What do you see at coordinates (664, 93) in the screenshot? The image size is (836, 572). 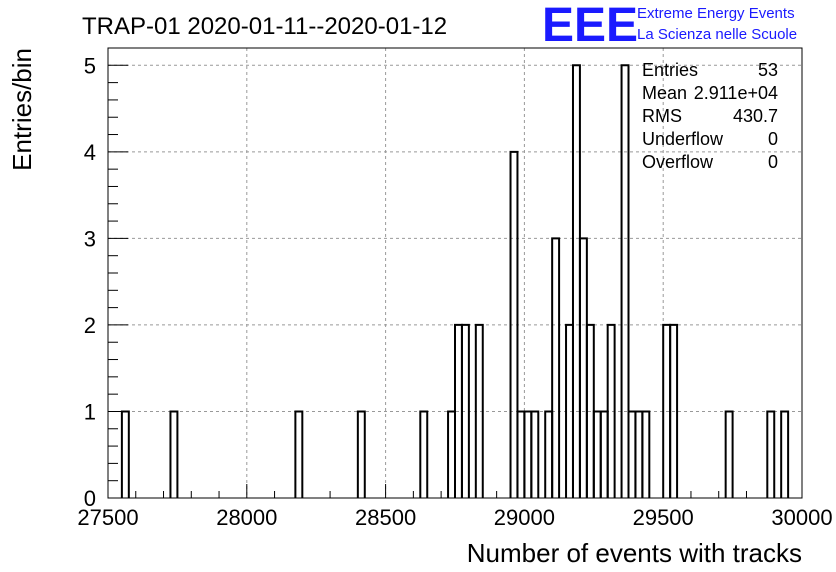 I see `stats-label: Mean` at bounding box center [664, 93].